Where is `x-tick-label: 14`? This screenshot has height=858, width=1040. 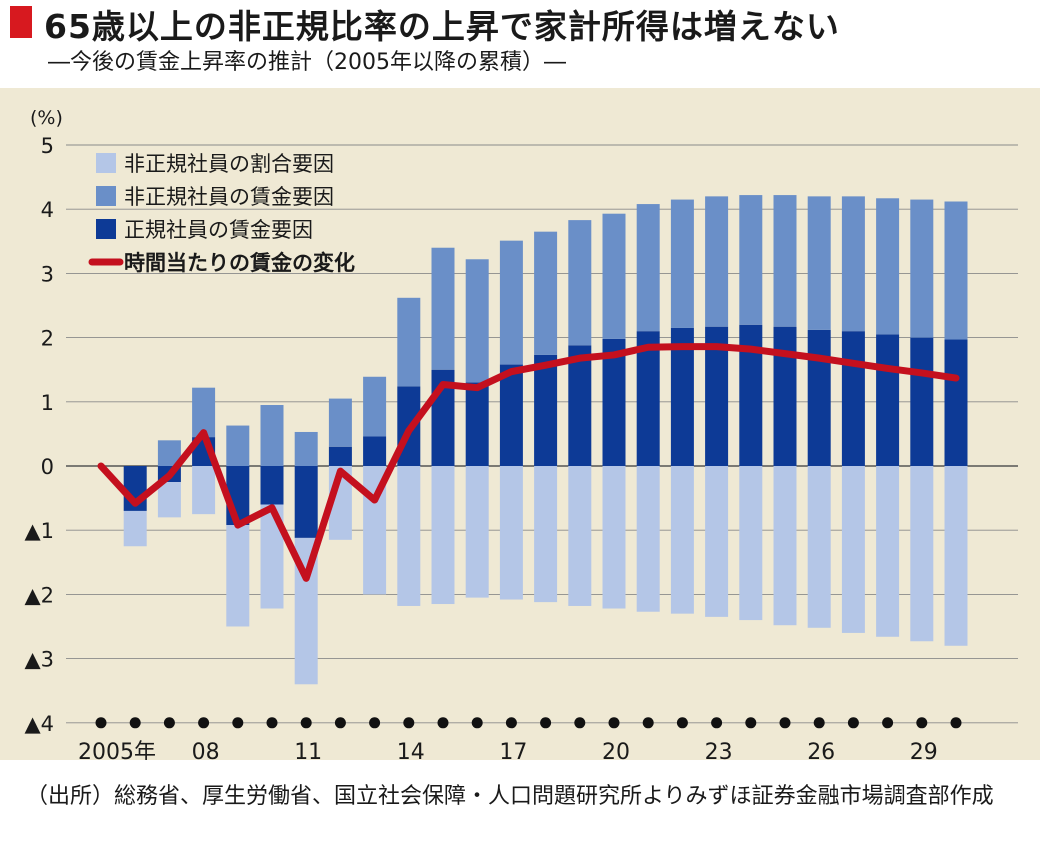
x-tick-label: 14 is located at coordinates (411, 750).